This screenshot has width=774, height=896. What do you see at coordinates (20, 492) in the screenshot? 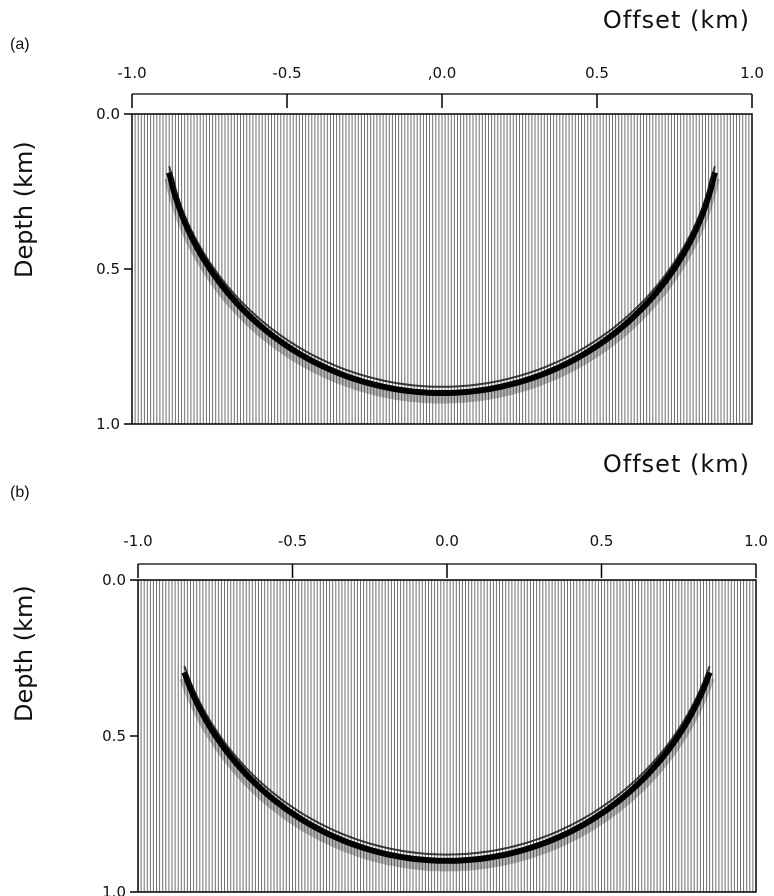
I see `panel-label: (b)` at bounding box center [20, 492].